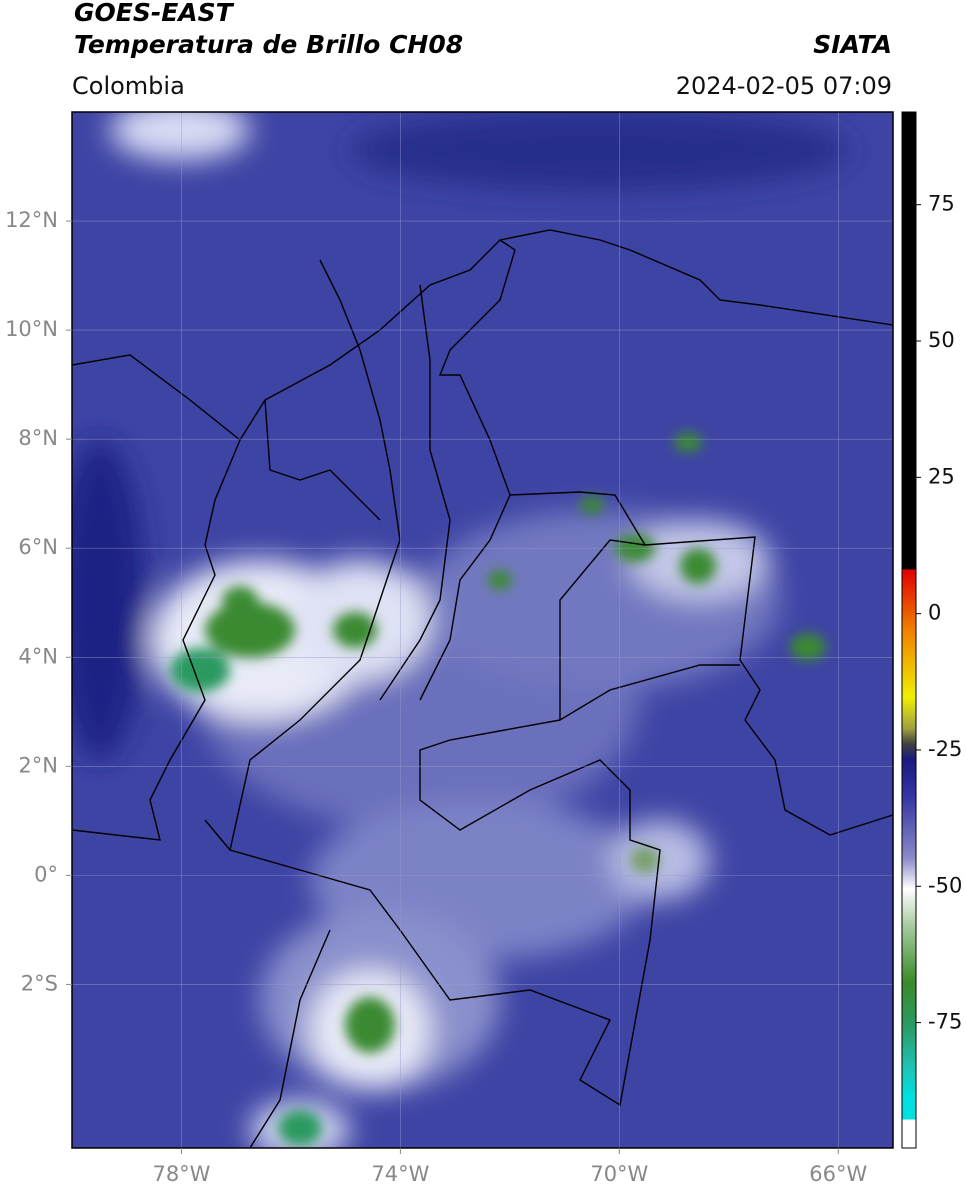 The width and height of the screenshot is (966, 1190). Describe the element at coordinates (619, 1174) in the screenshot. I see `lon-tick-label: 70°W` at that location.